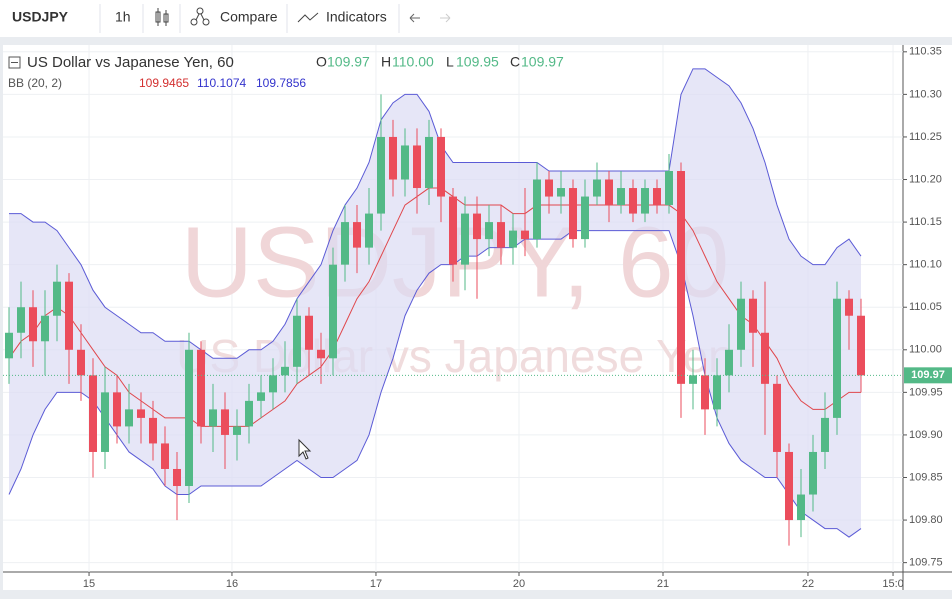 The height and width of the screenshot is (599, 952). I want to click on y-tick-label: 110.20, so click(925, 179).